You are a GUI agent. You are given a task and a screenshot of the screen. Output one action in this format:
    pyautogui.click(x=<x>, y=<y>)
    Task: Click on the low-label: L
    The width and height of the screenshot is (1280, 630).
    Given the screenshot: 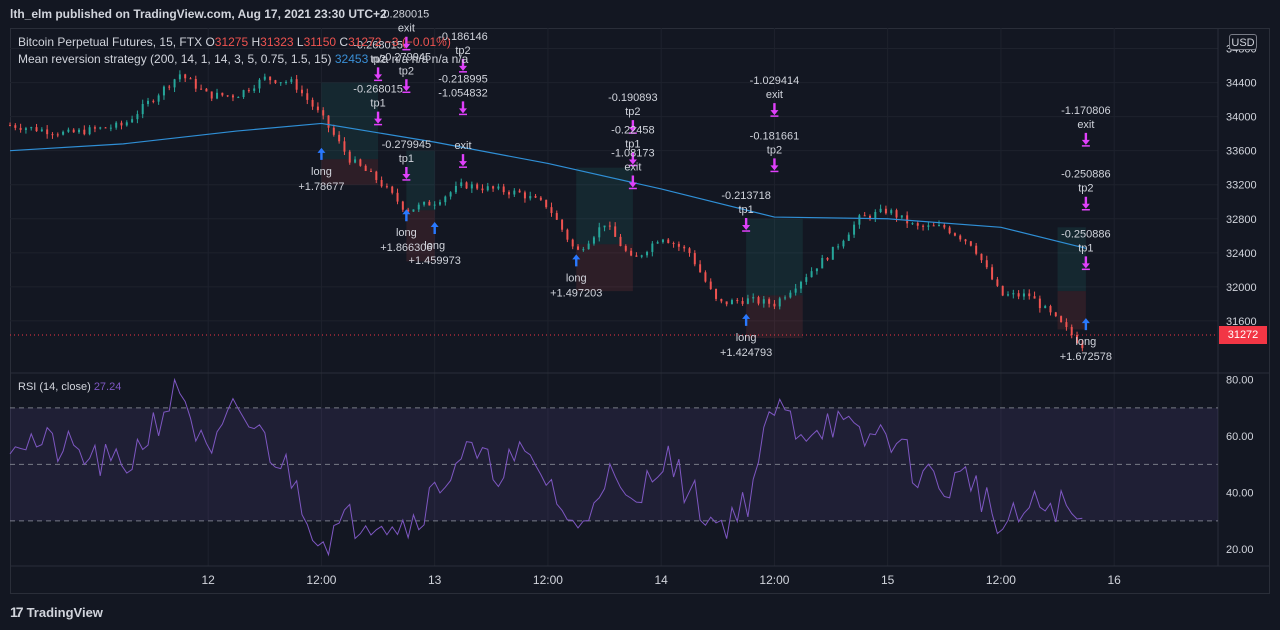 What is the action you would take?
    pyautogui.click(x=300, y=42)
    